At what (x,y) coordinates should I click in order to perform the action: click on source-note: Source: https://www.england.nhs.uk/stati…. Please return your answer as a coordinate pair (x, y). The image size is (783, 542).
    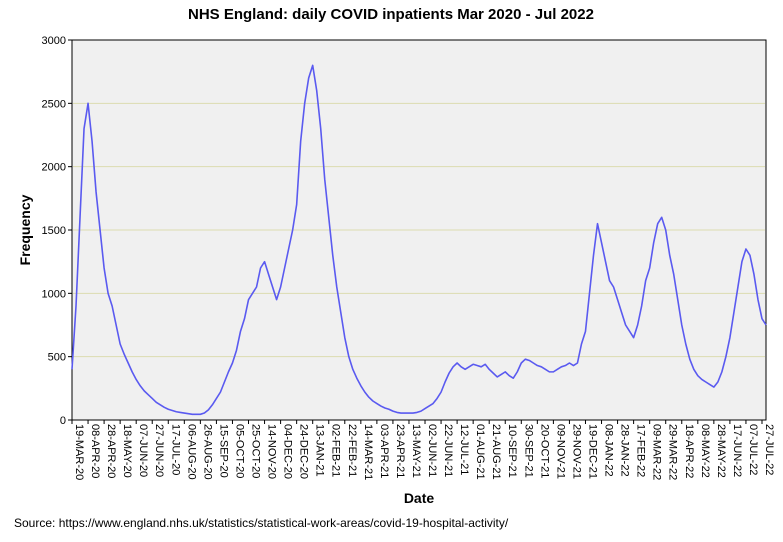
    Looking at the image, I should click on (261, 523).